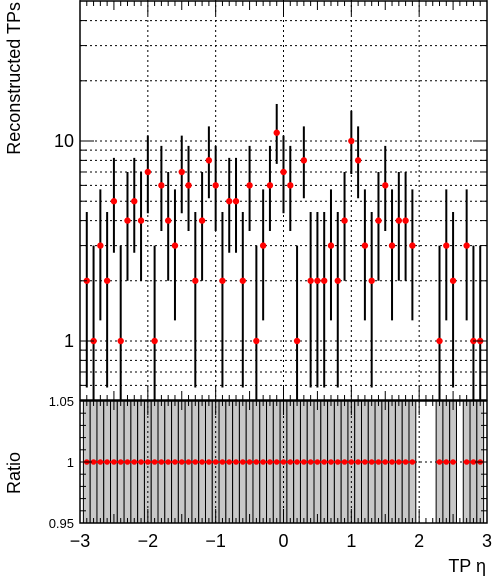 The width and height of the screenshot is (504, 580). Describe the element at coordinates (215, 541) in the screenshot. I see `x-tick-label: −1` at that location.